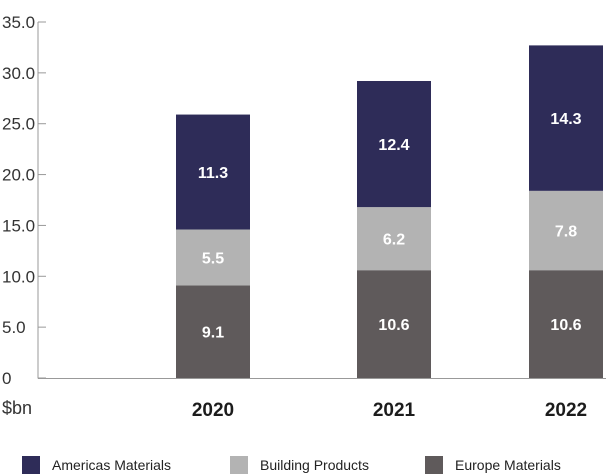 The height and width of the screenshot is (474, 606). Describe the element at coordinates (213, 410) in the screenshot. I see `x-tick-label: 2020` at that location.